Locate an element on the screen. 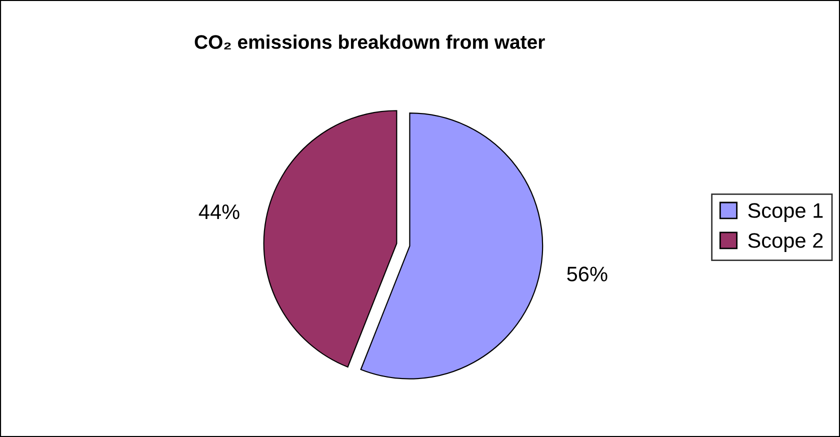 The height and width of the screenshot is (437, 840). legend-label: Scope 2 is located at coordinates (785, 242).